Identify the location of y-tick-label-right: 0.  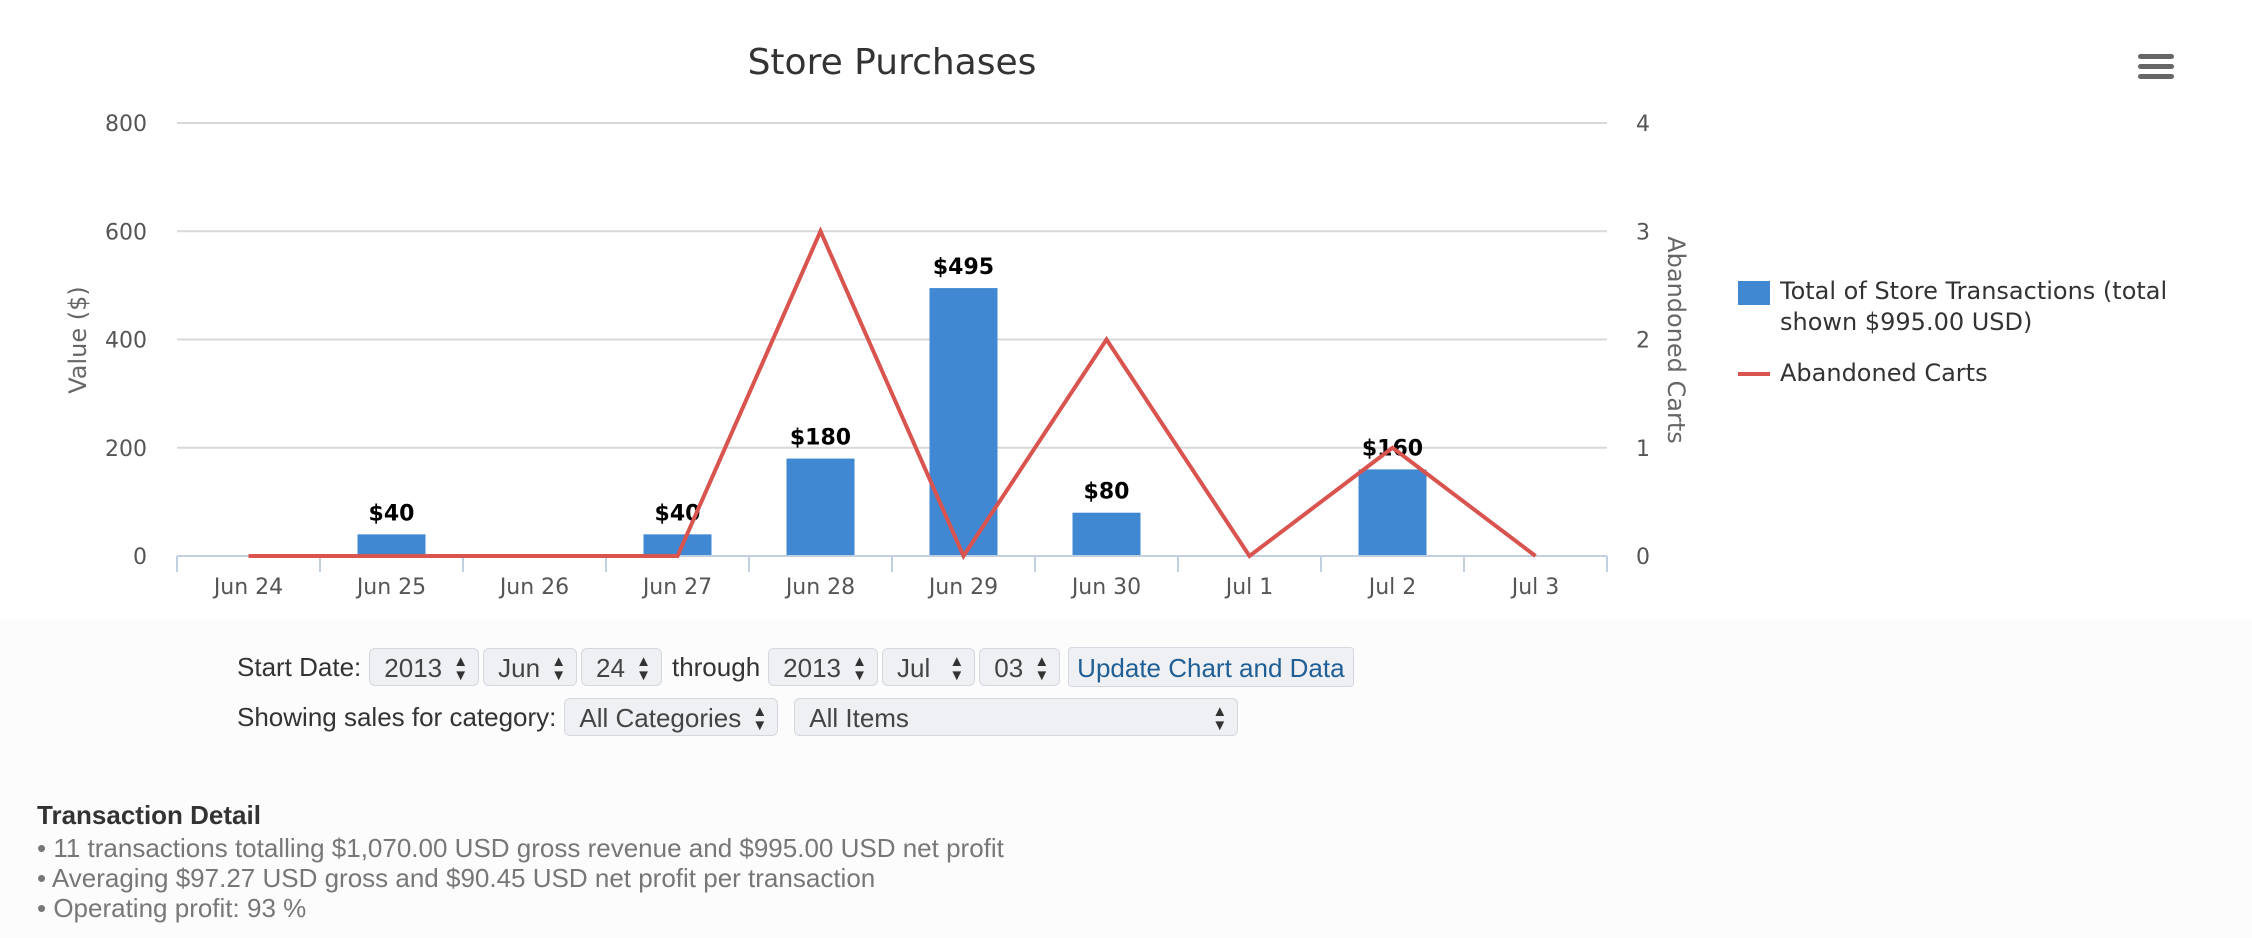
(1643, 557).